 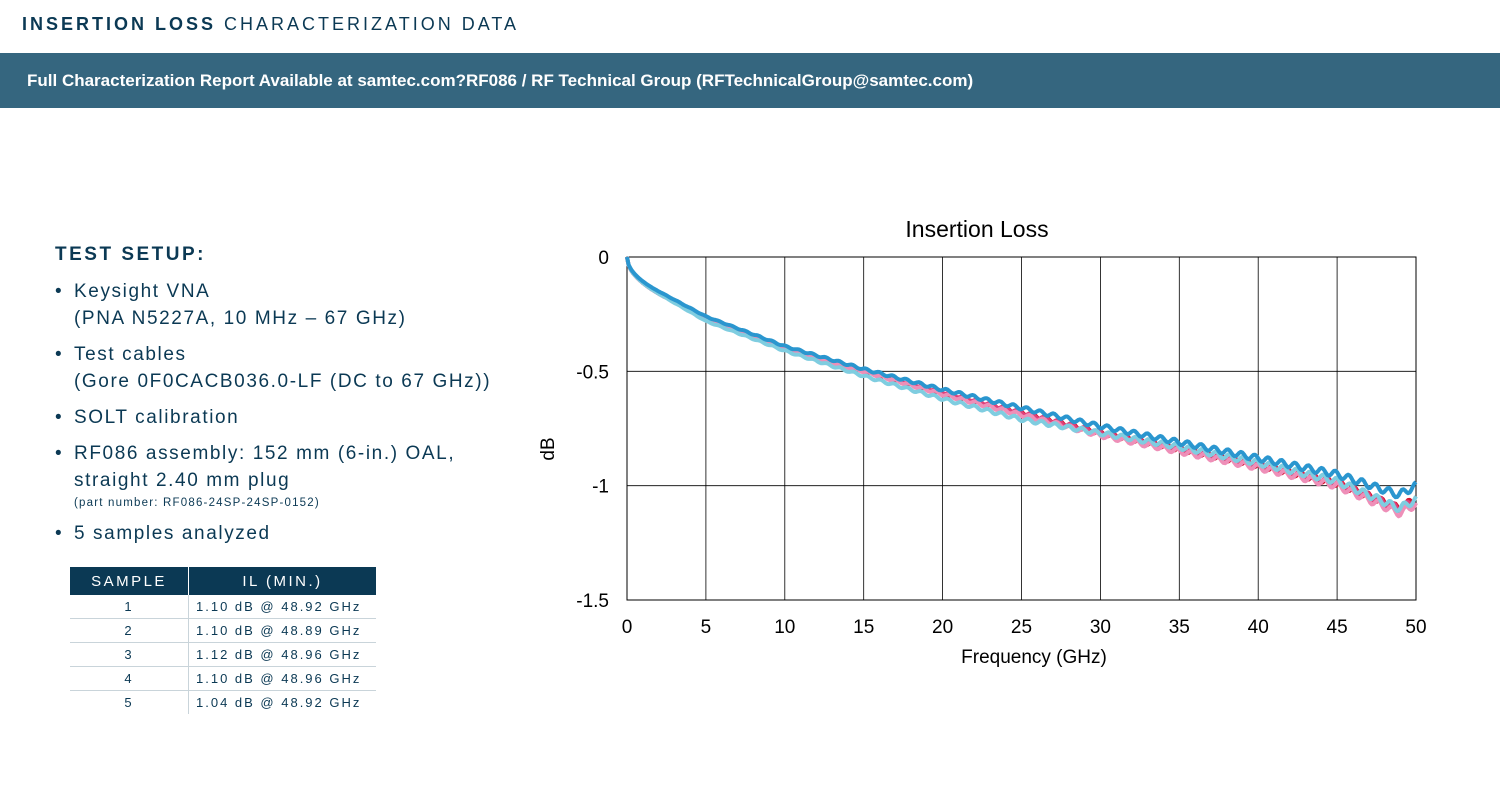 What do you see at coordinates (1034, 657) in the screenshot?
I see `x-axis-label: Frequency (GHz)` at bounding box center [1034, 657].